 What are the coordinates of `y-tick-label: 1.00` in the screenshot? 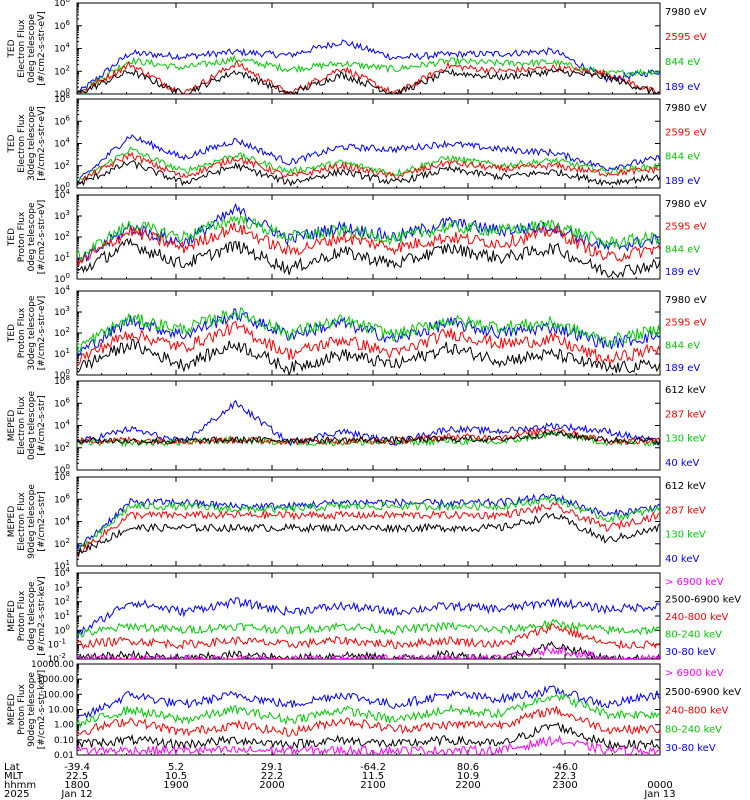 It's located at (64, 726).